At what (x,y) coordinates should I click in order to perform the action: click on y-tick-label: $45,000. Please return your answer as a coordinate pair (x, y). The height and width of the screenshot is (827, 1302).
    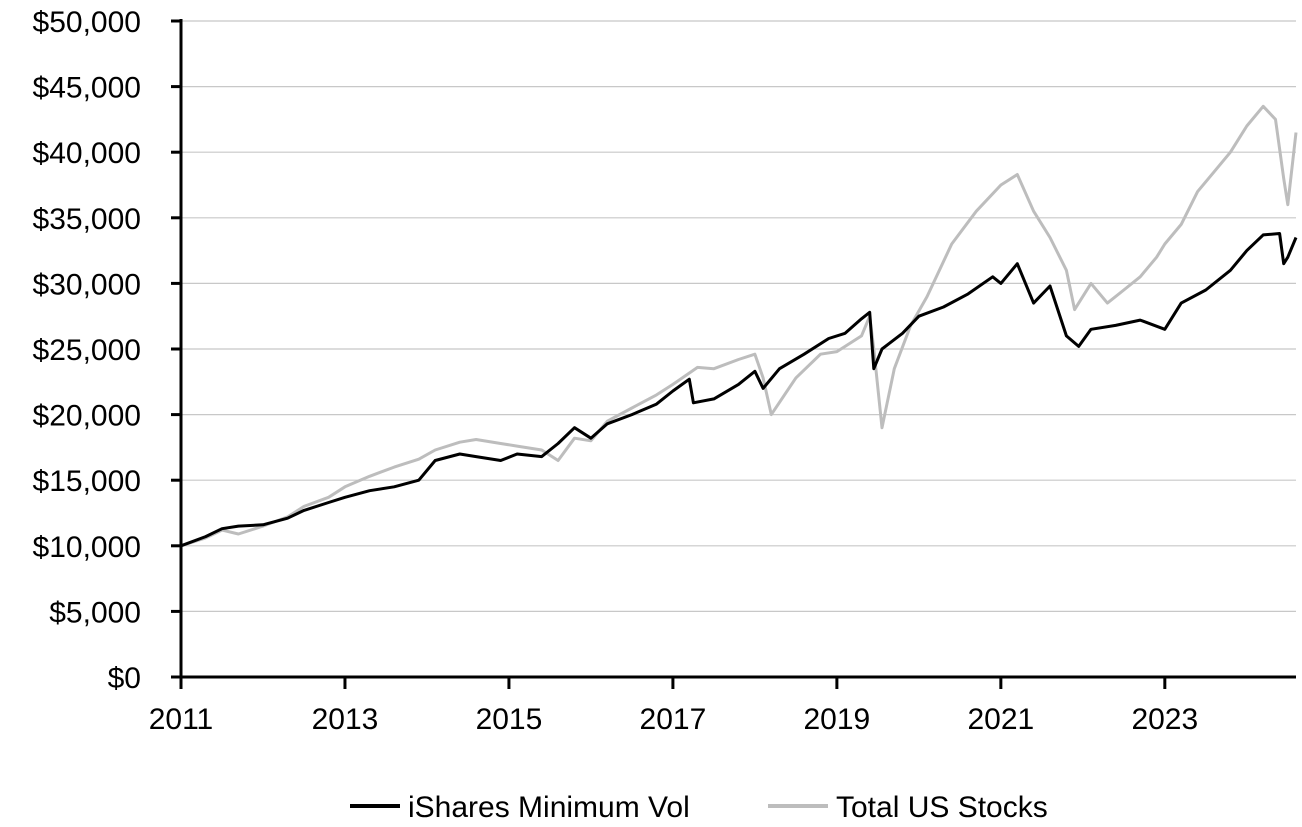
    Looking at the image, I should click on (87, 88).